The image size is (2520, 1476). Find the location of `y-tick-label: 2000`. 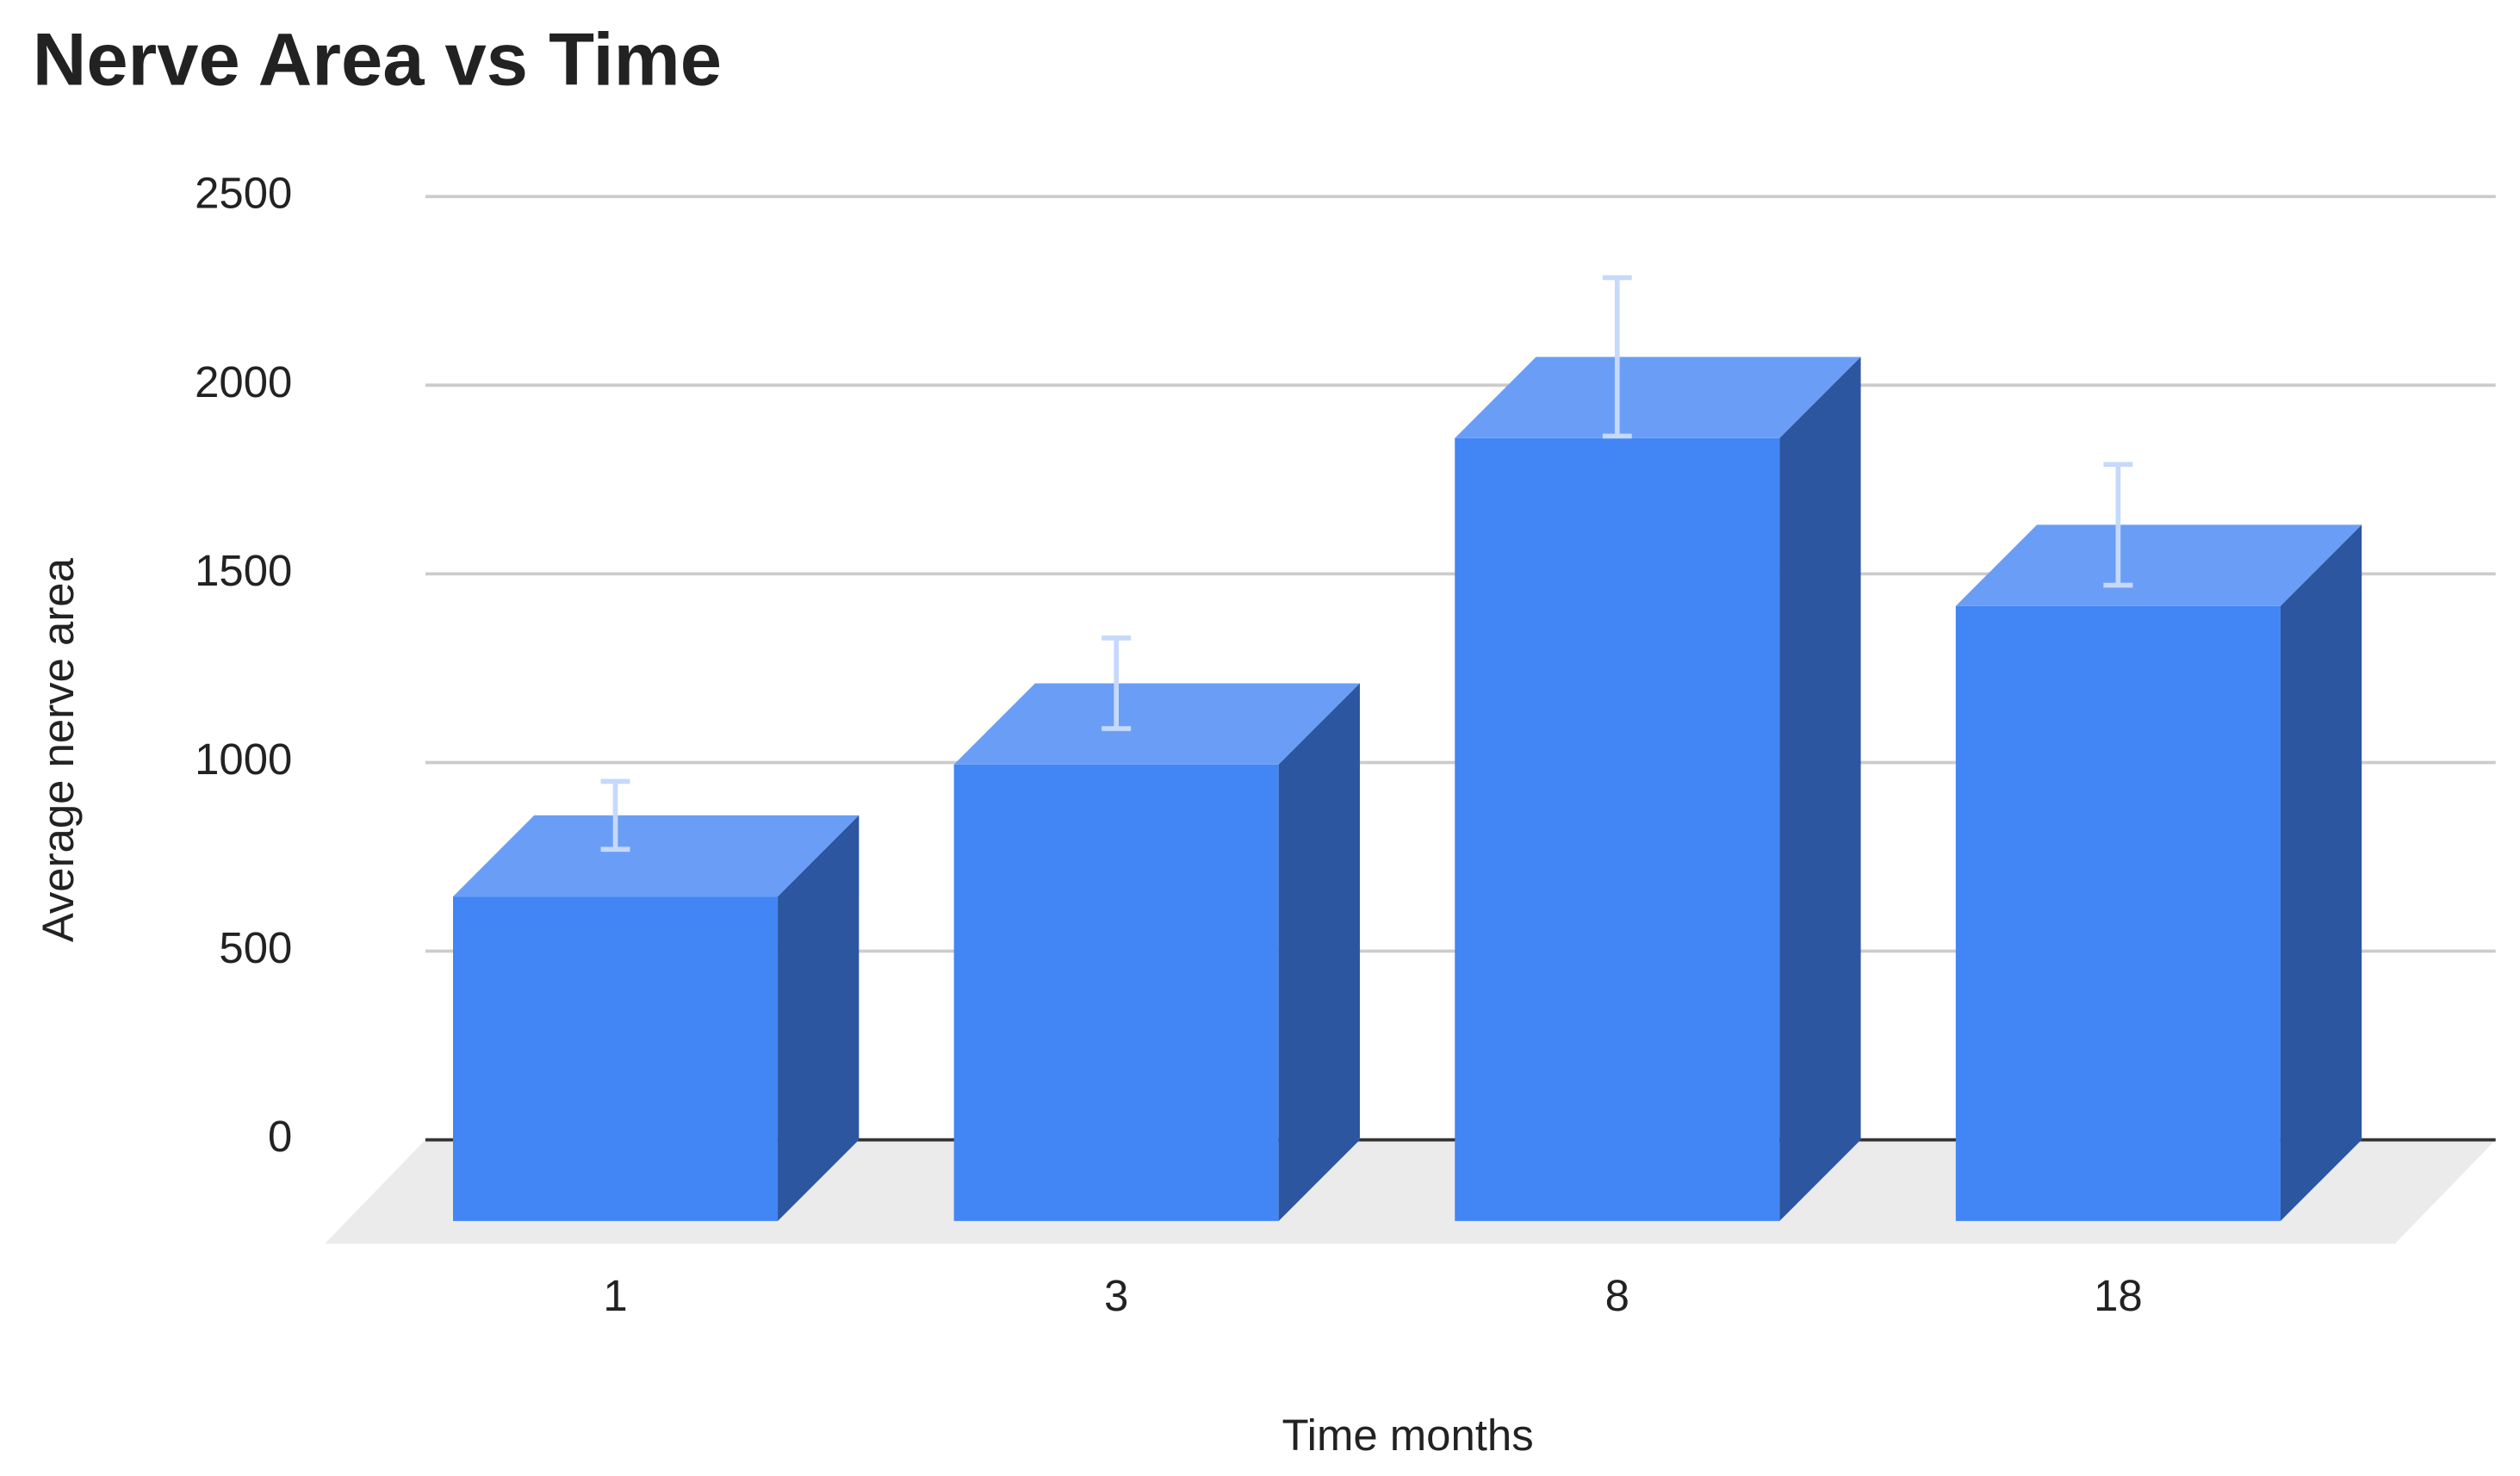

y-tick-label: 2000 is located at coordinates (243, 381).